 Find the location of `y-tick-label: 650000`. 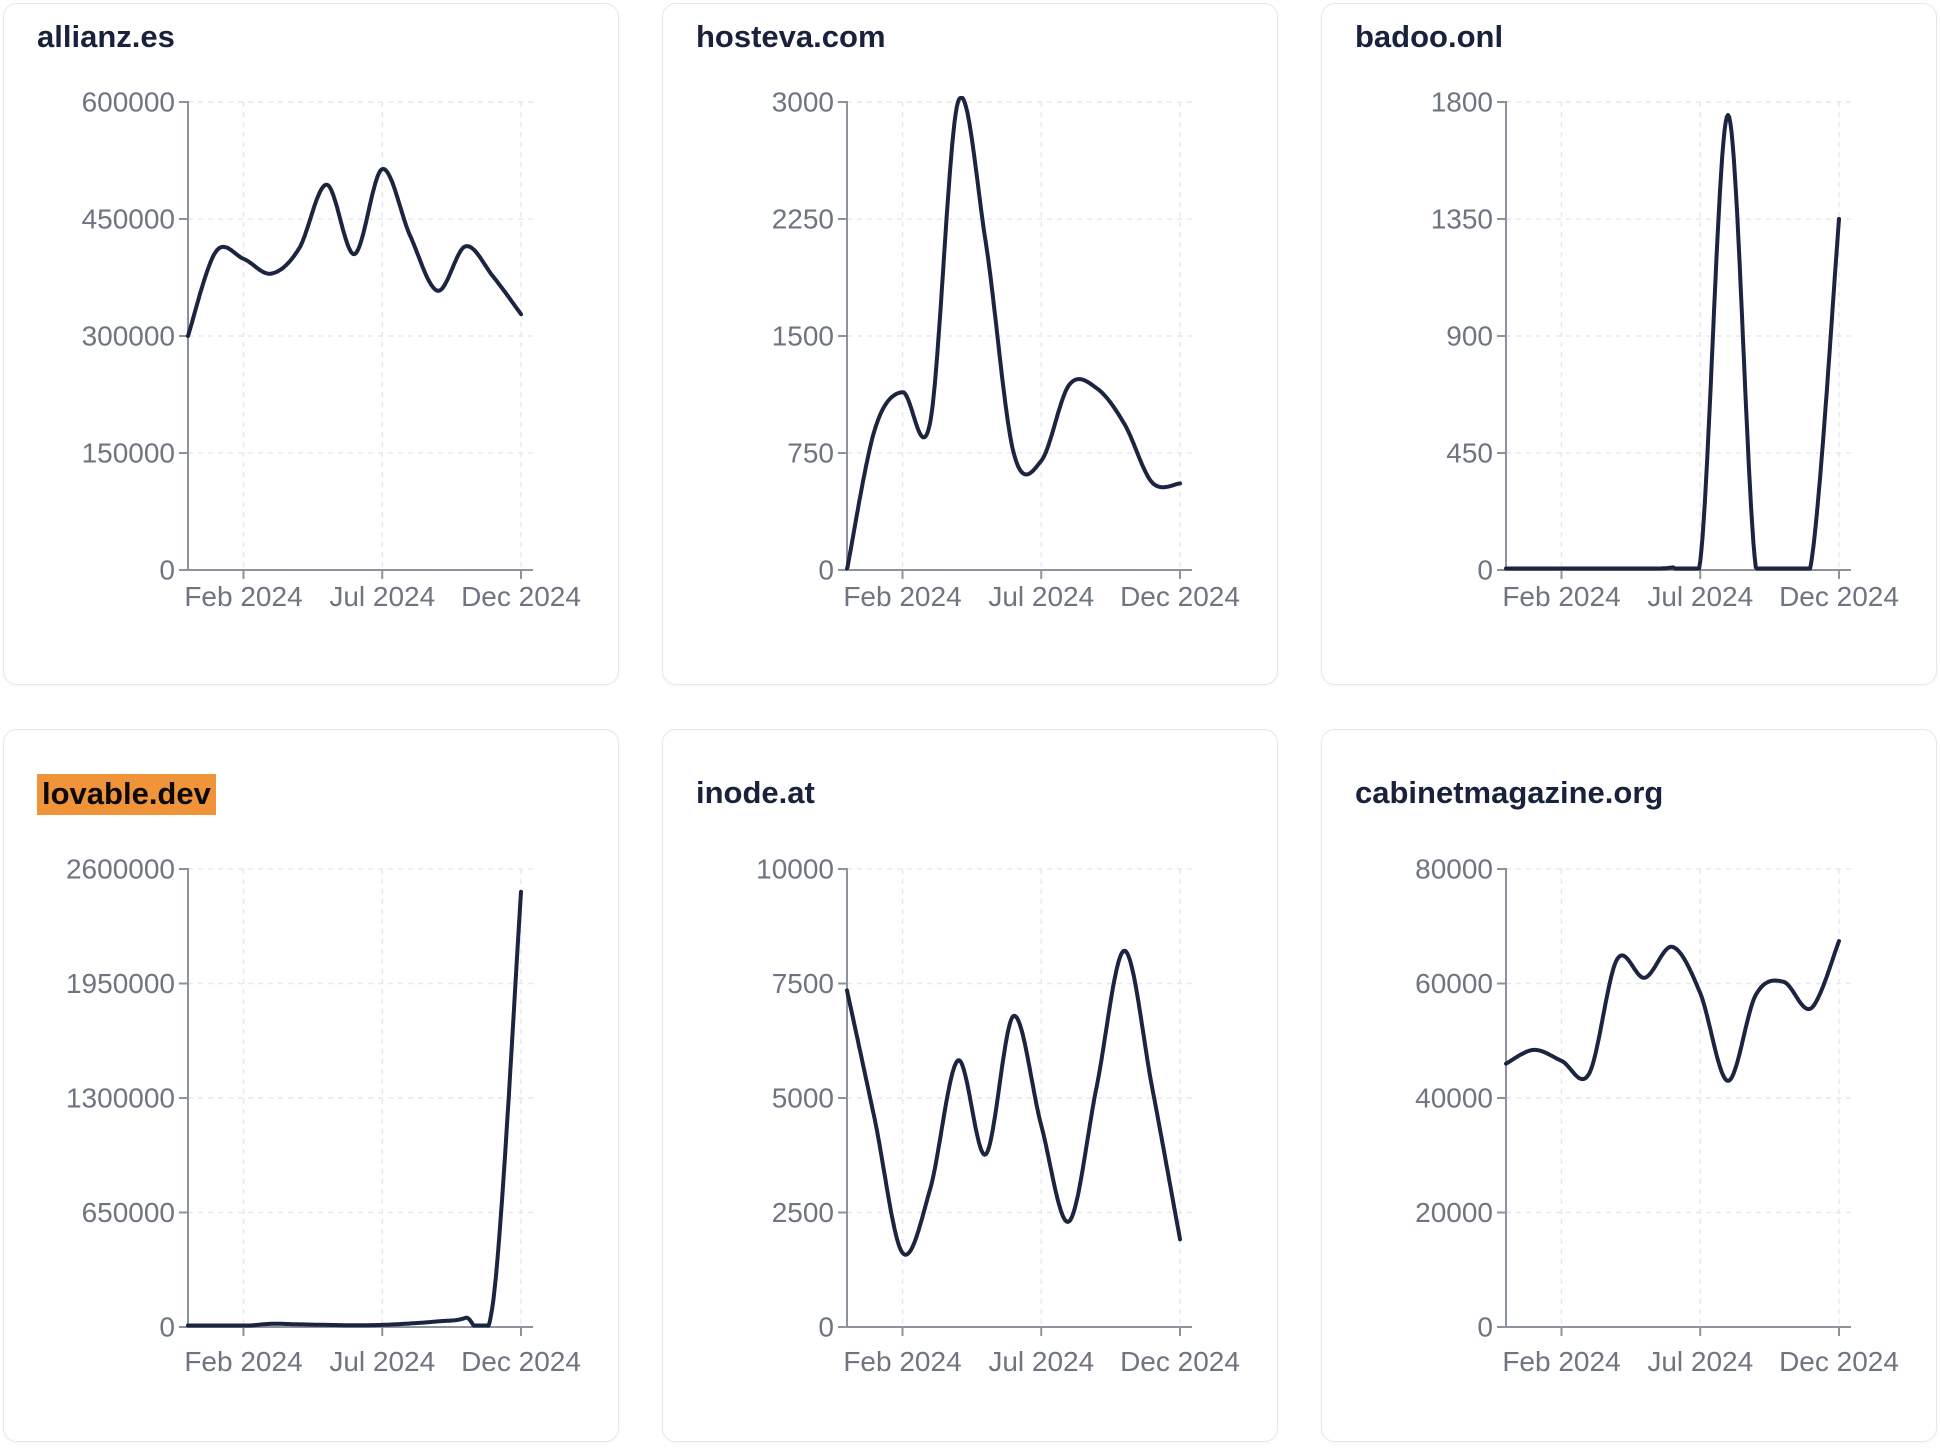

y-tick-label: 650000 is located at coordinates (128, 1212).